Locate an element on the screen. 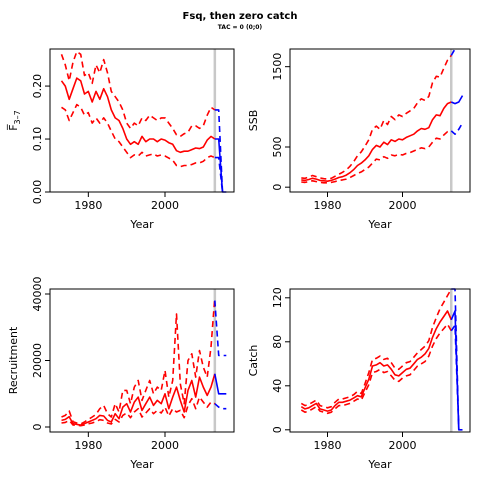 Image resolution: width=480 pixels, height=480 pixels. ssb-ytick-label-0: 0 is located at coordinates (277, 187).